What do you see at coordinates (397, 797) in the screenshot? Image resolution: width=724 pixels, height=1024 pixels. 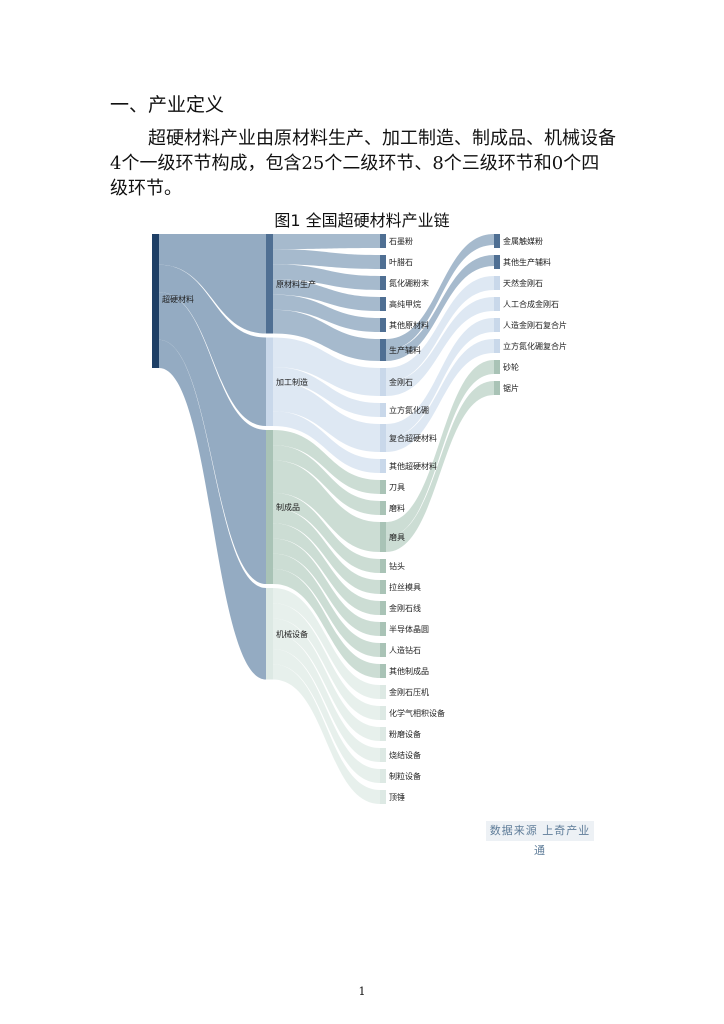 I see `sankey-node-label: 顶锤` at bounding box center [397, 797].